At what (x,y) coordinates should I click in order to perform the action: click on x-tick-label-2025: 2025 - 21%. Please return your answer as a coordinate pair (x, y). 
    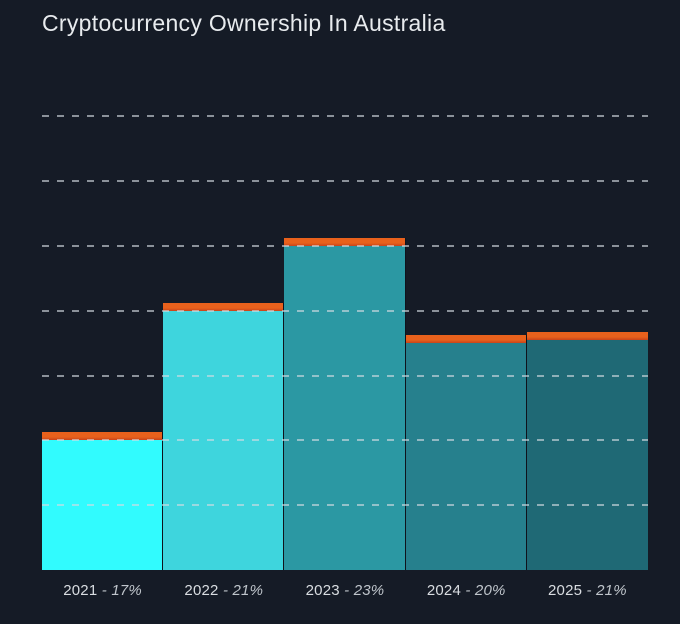
    Looking at the image, I should click on (587, 590).